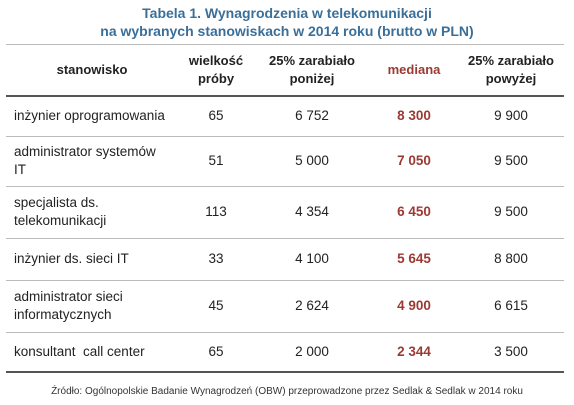 The width and height of the screenshot is (574, 405). What do you see at coordinates (92, 70) in the screenshot?
I see `header-position: stanowisko` at bounding box center [92, 70].